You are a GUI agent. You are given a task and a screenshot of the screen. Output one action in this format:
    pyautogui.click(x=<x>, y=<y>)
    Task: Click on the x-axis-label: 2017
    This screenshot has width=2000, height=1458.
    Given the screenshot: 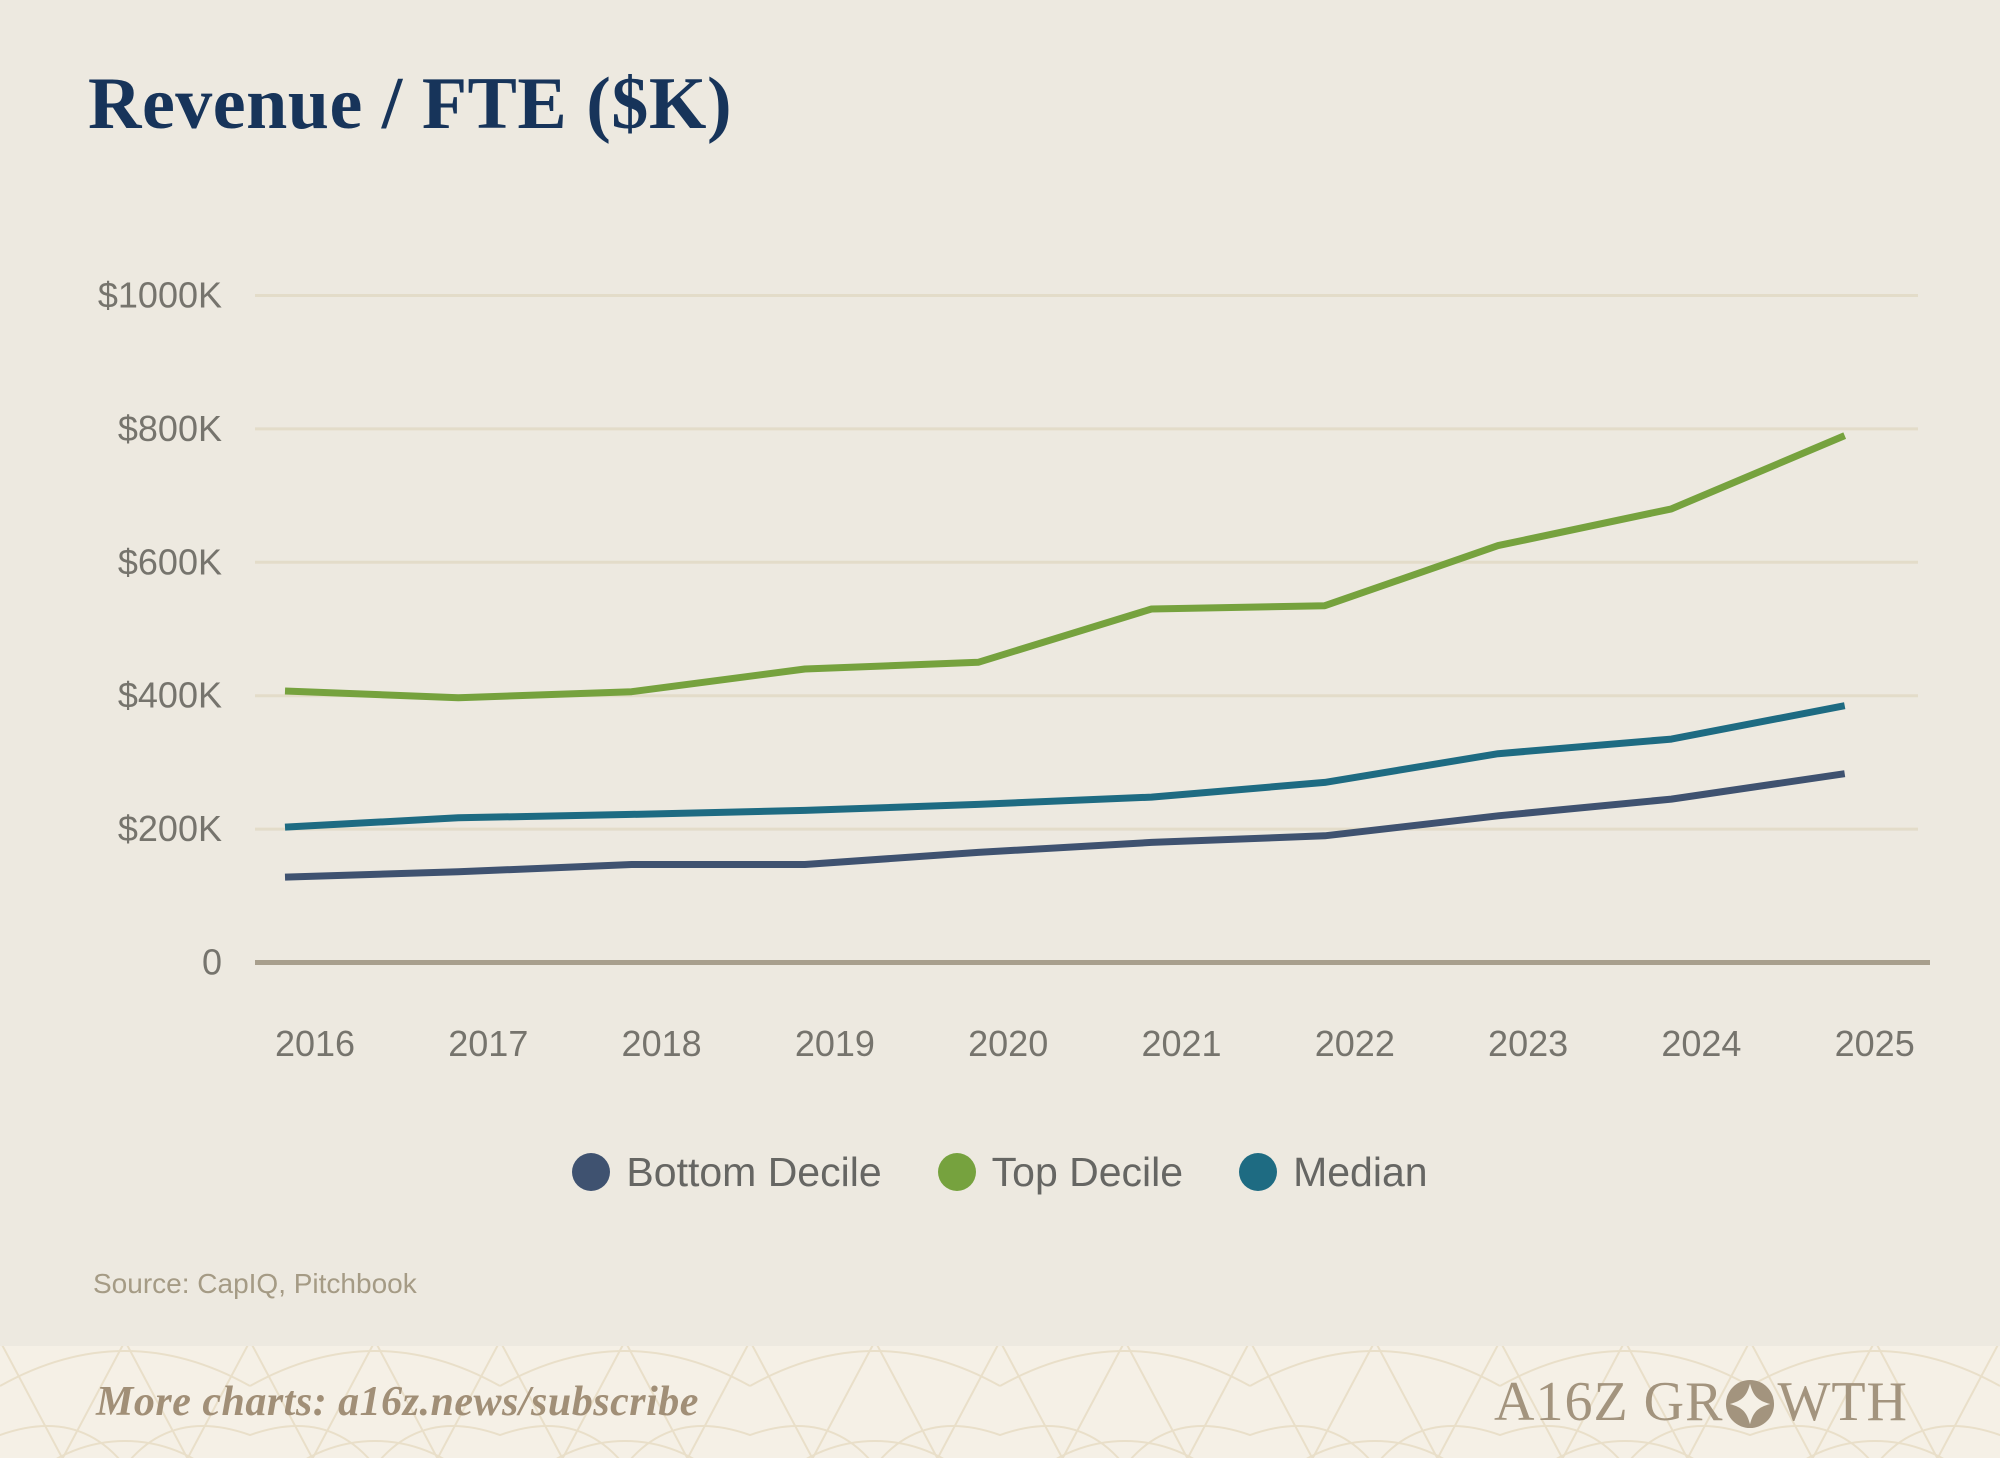 What is the action you would take?
    pyautogui.click(x=488, y=1043)
    